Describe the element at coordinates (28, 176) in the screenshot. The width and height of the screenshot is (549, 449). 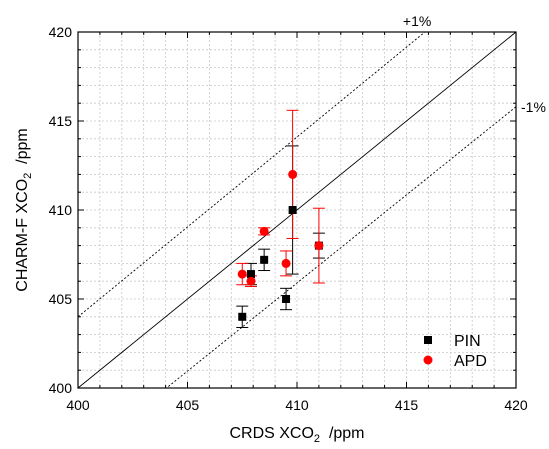
I see `y-axis-label-subscript: 2` at that location.